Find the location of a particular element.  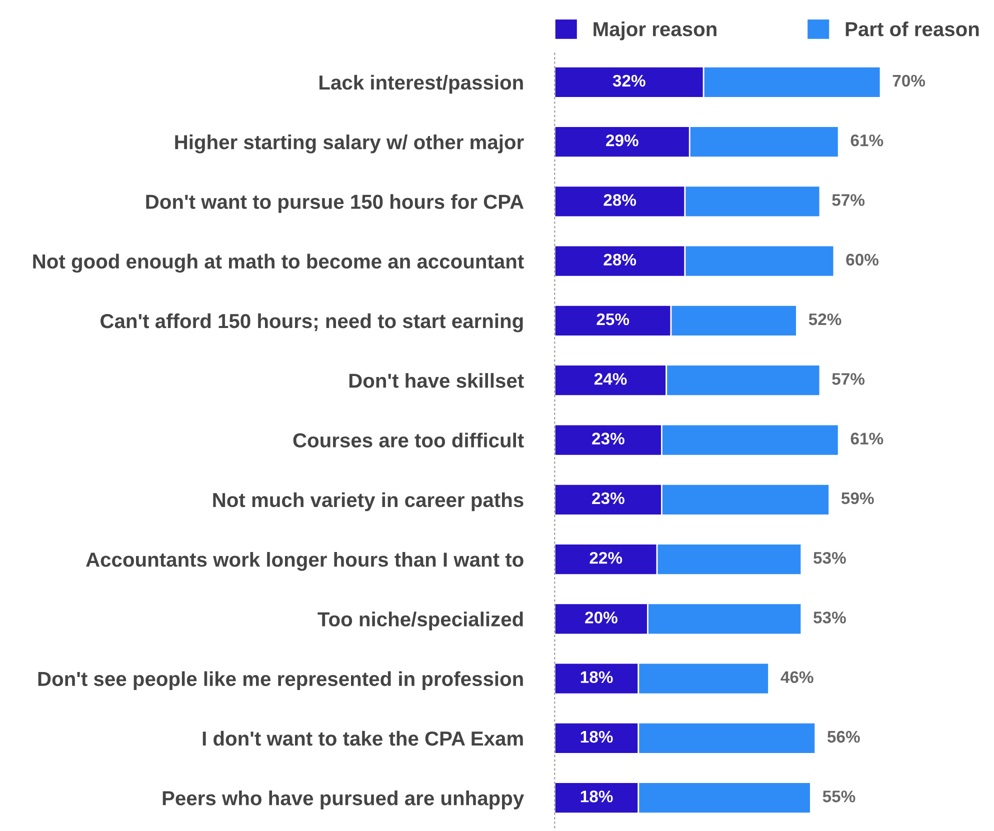

data-label: 22% is located at coordinates (606, 558).